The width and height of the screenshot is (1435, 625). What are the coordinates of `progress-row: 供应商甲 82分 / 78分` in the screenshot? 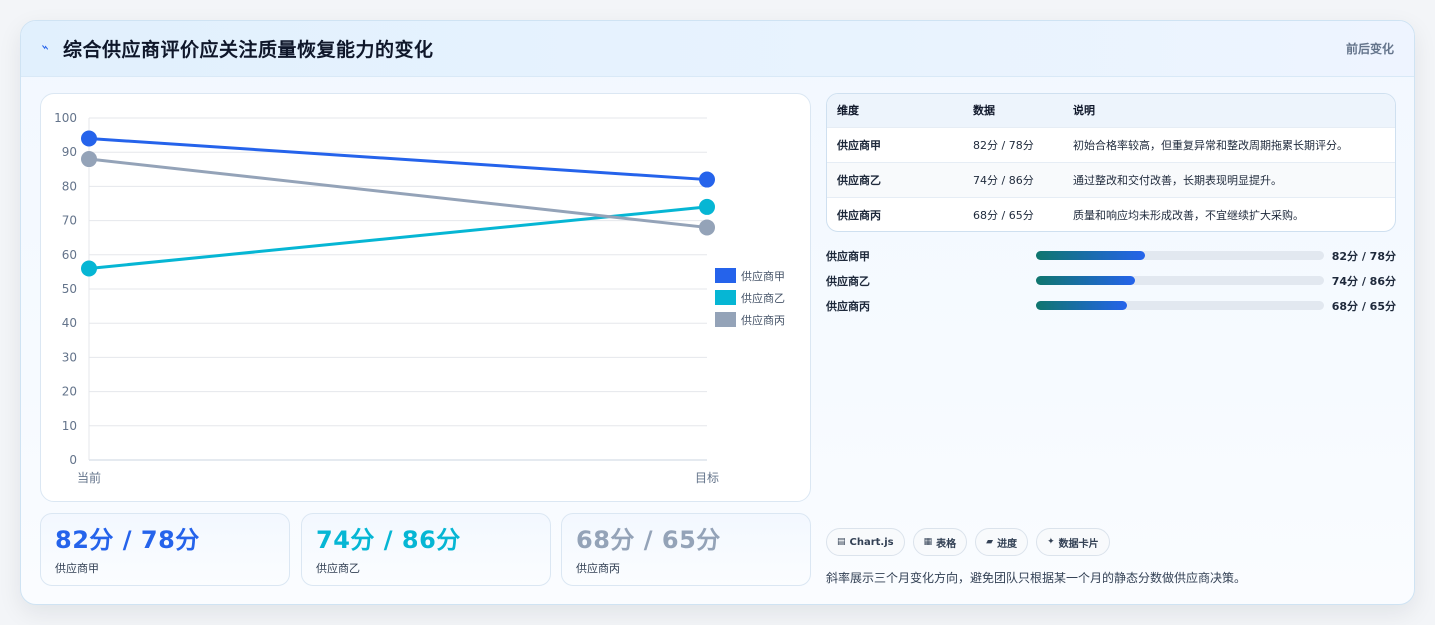 It's located at (1112, 255).